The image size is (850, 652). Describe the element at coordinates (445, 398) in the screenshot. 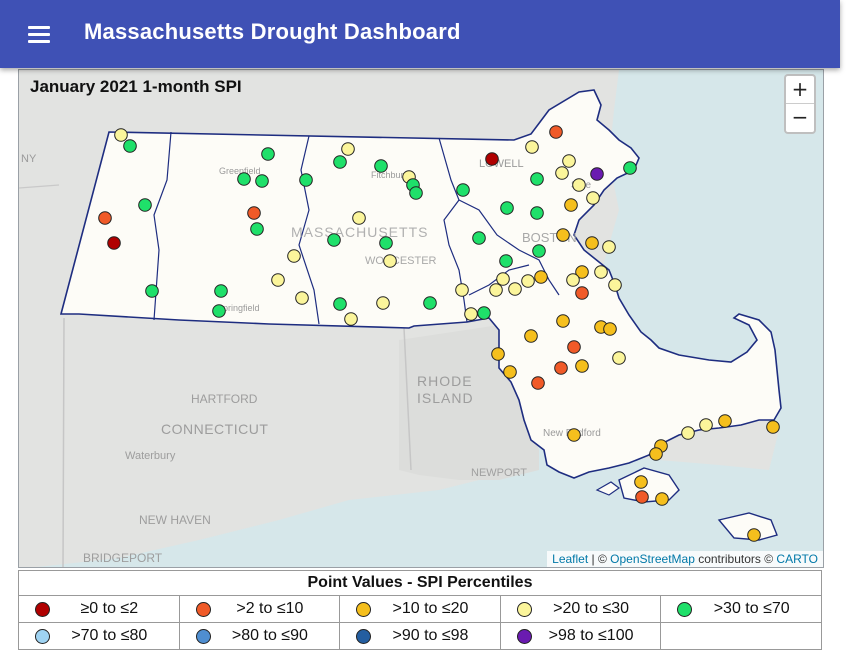

I see `label-island: ISLAND` at that location.